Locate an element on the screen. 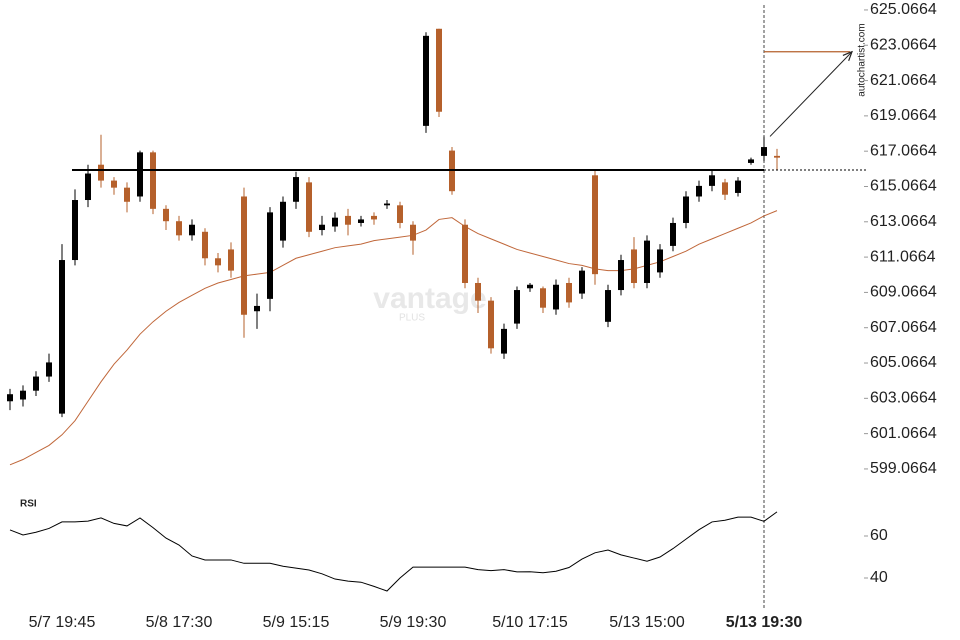 This screenshot has height=640, width=960. x-tick-label: 5/7 19:45 is located at coordinates (62, 622).